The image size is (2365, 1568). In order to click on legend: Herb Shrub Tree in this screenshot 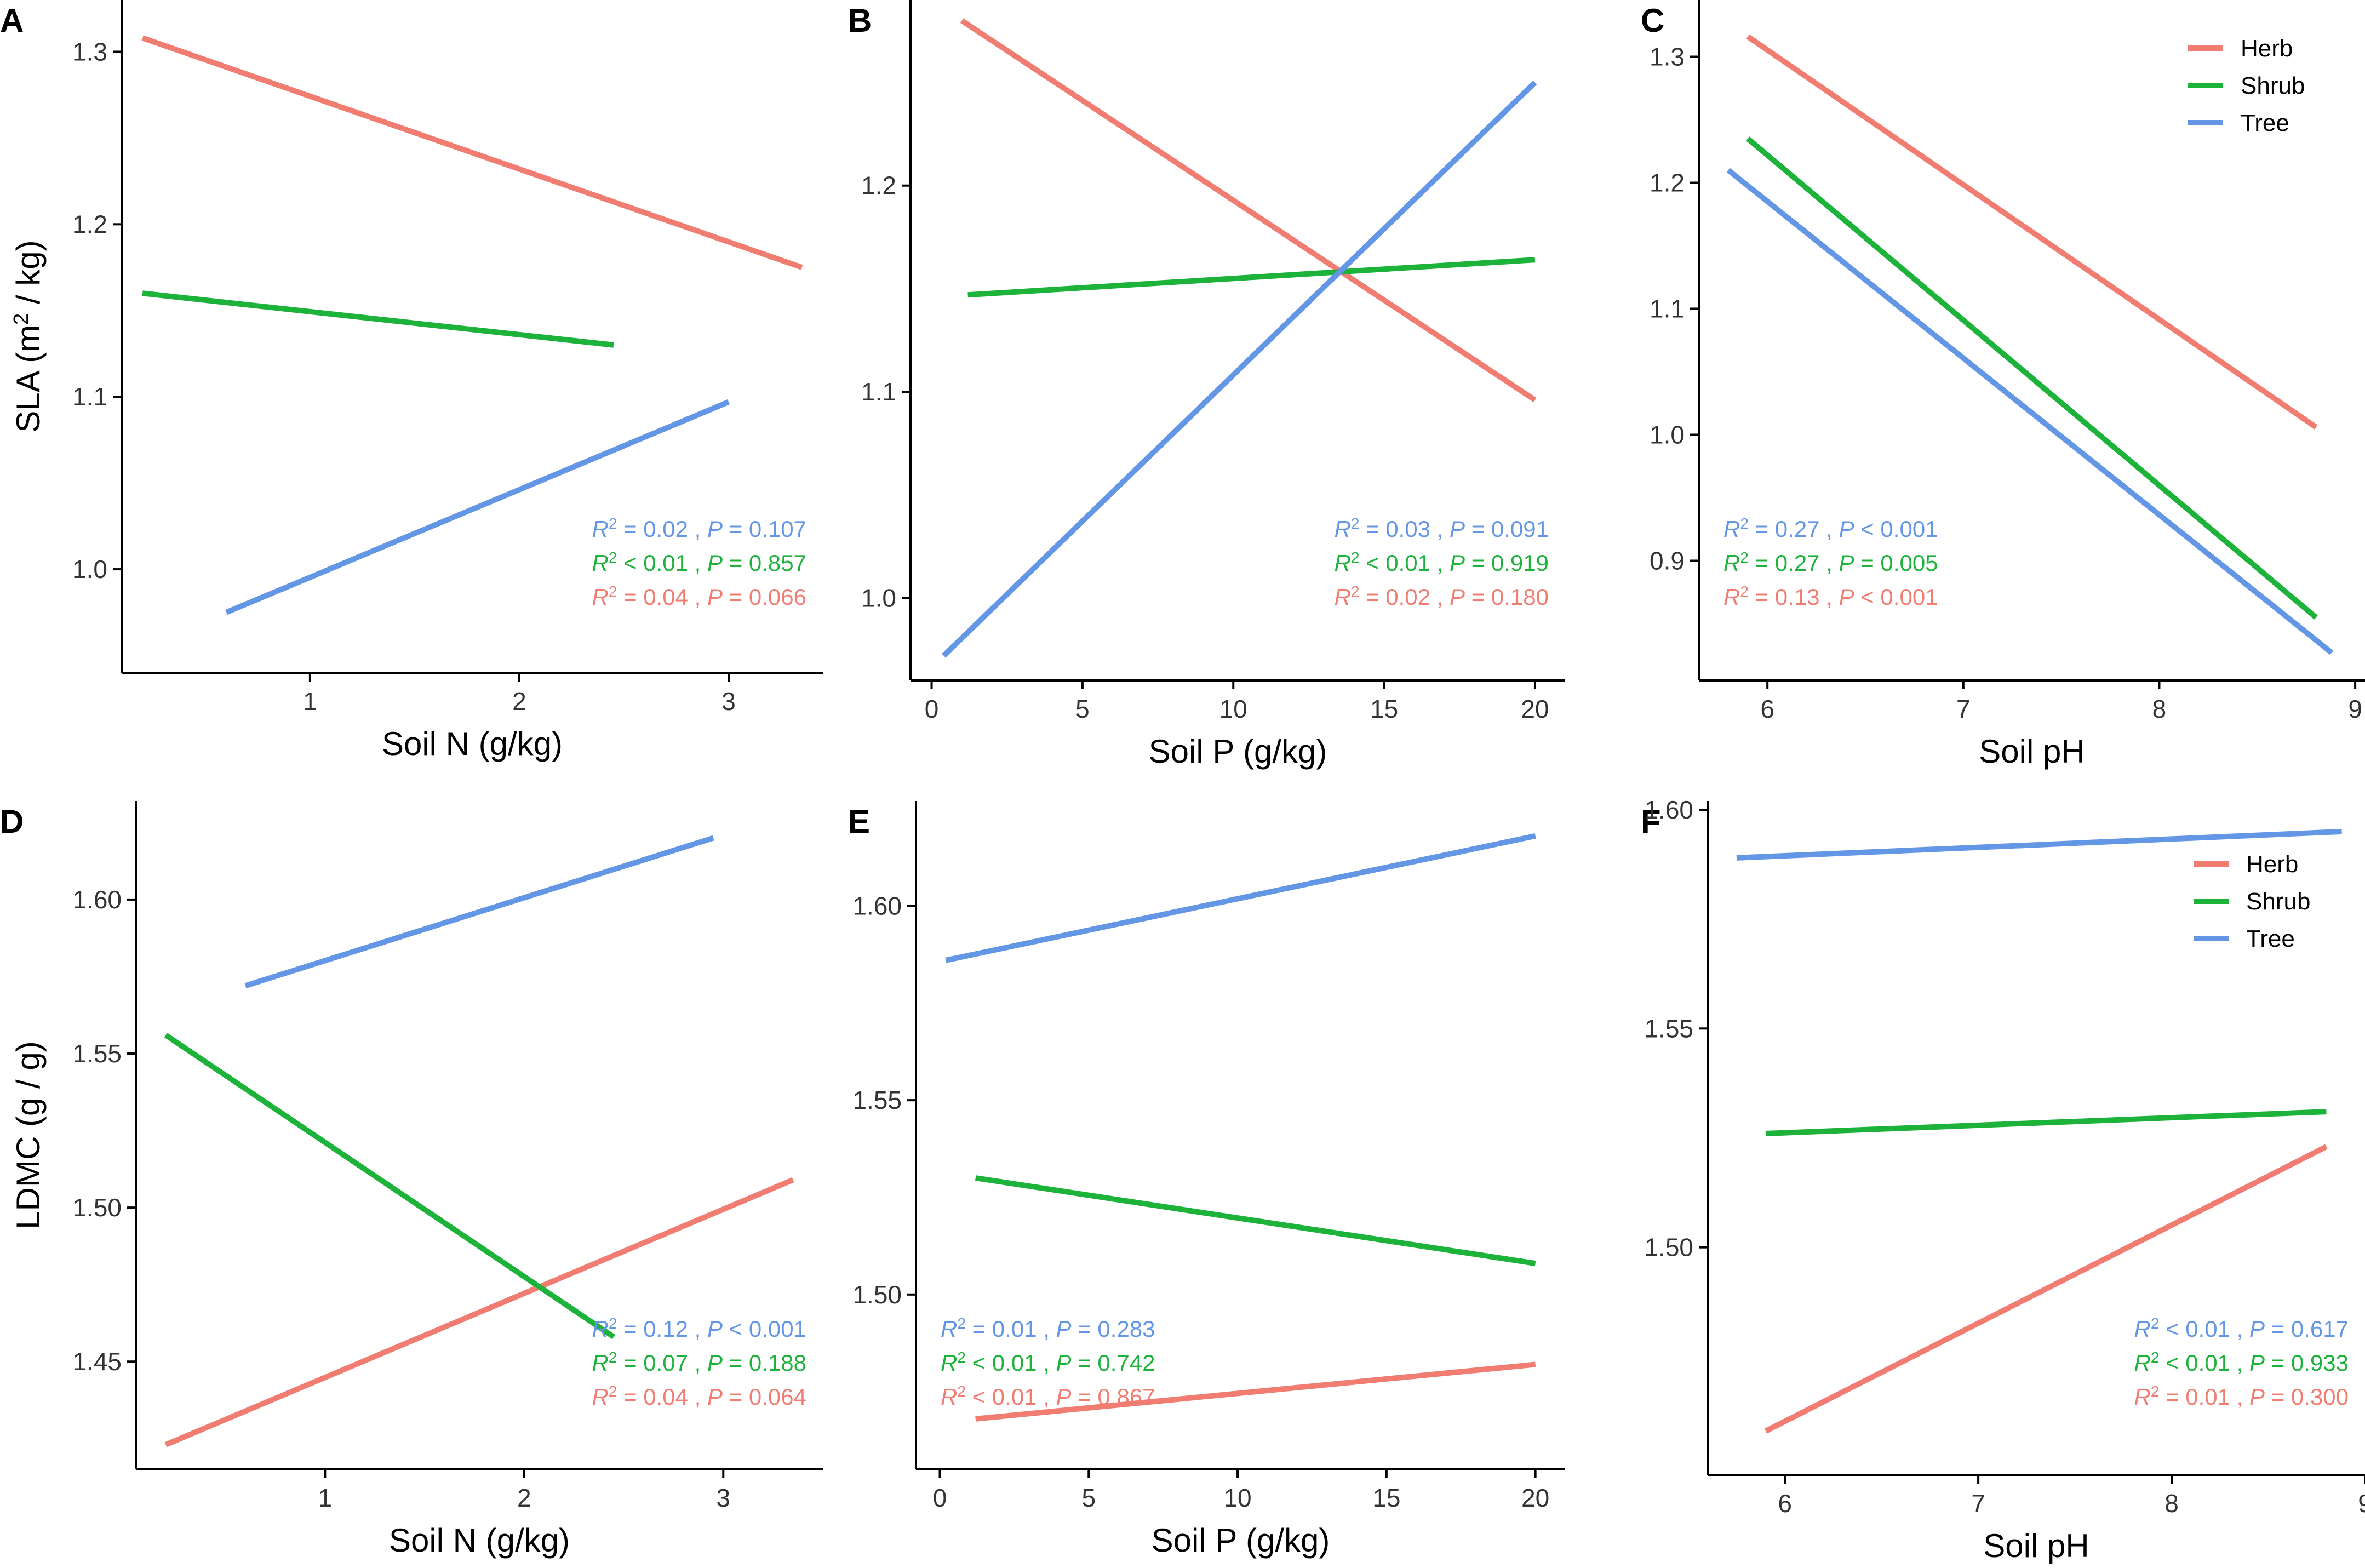, I will do `click(2252, 901)`.